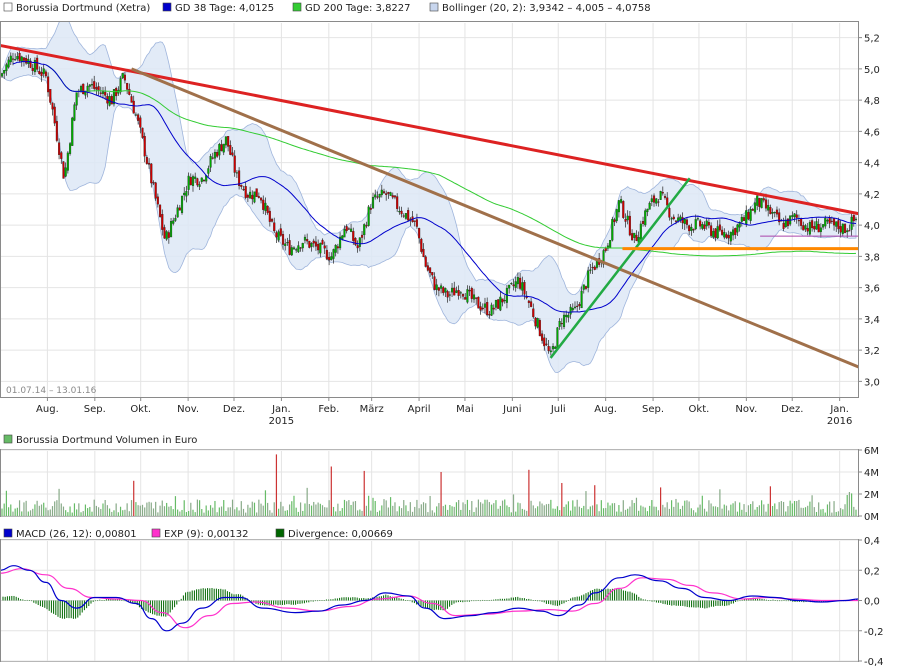 Image resolution: width=900 pixels, height=670 pixels. What do you see at coordinates (874, 662) in the screenshot?
I see `macd-y-tick-label: -0,4` at bounding box center [874, 662].